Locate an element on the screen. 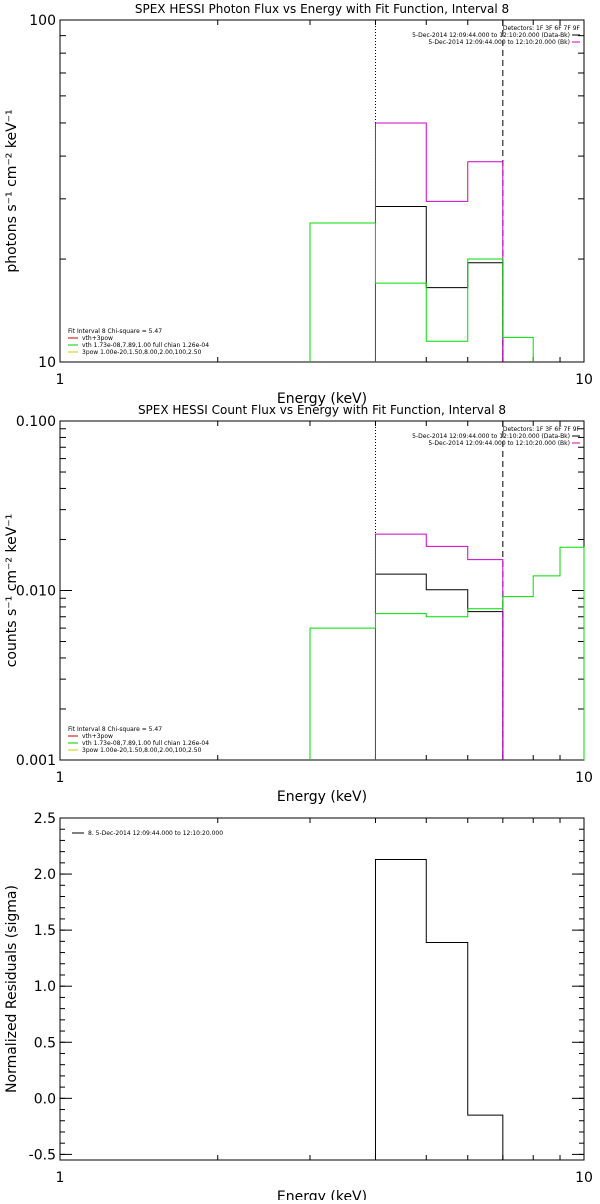  y-axis-label: Normalized Residuals (sigma) is located at coordinates (12, 989).